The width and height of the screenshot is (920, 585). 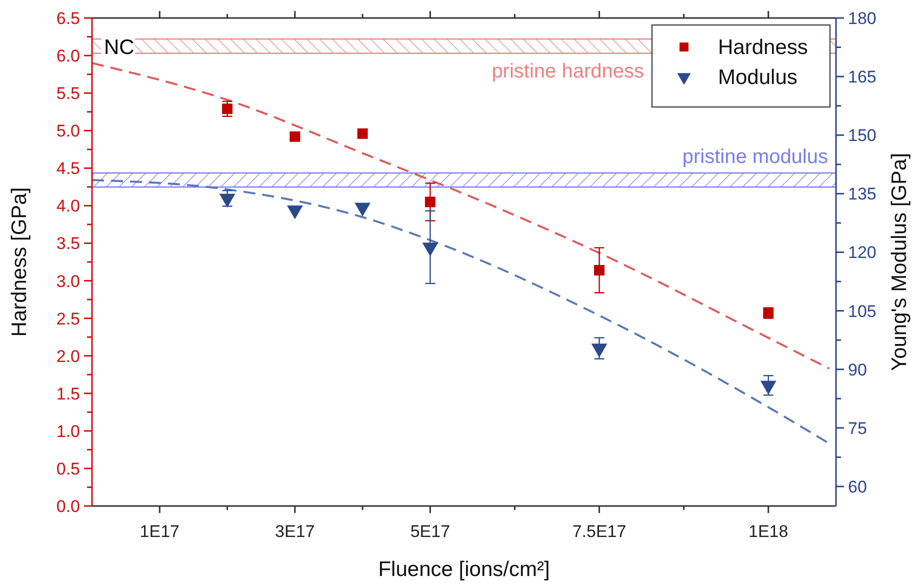 I want to click on y-tick-label: 4.5, so click(x=68, y=168).